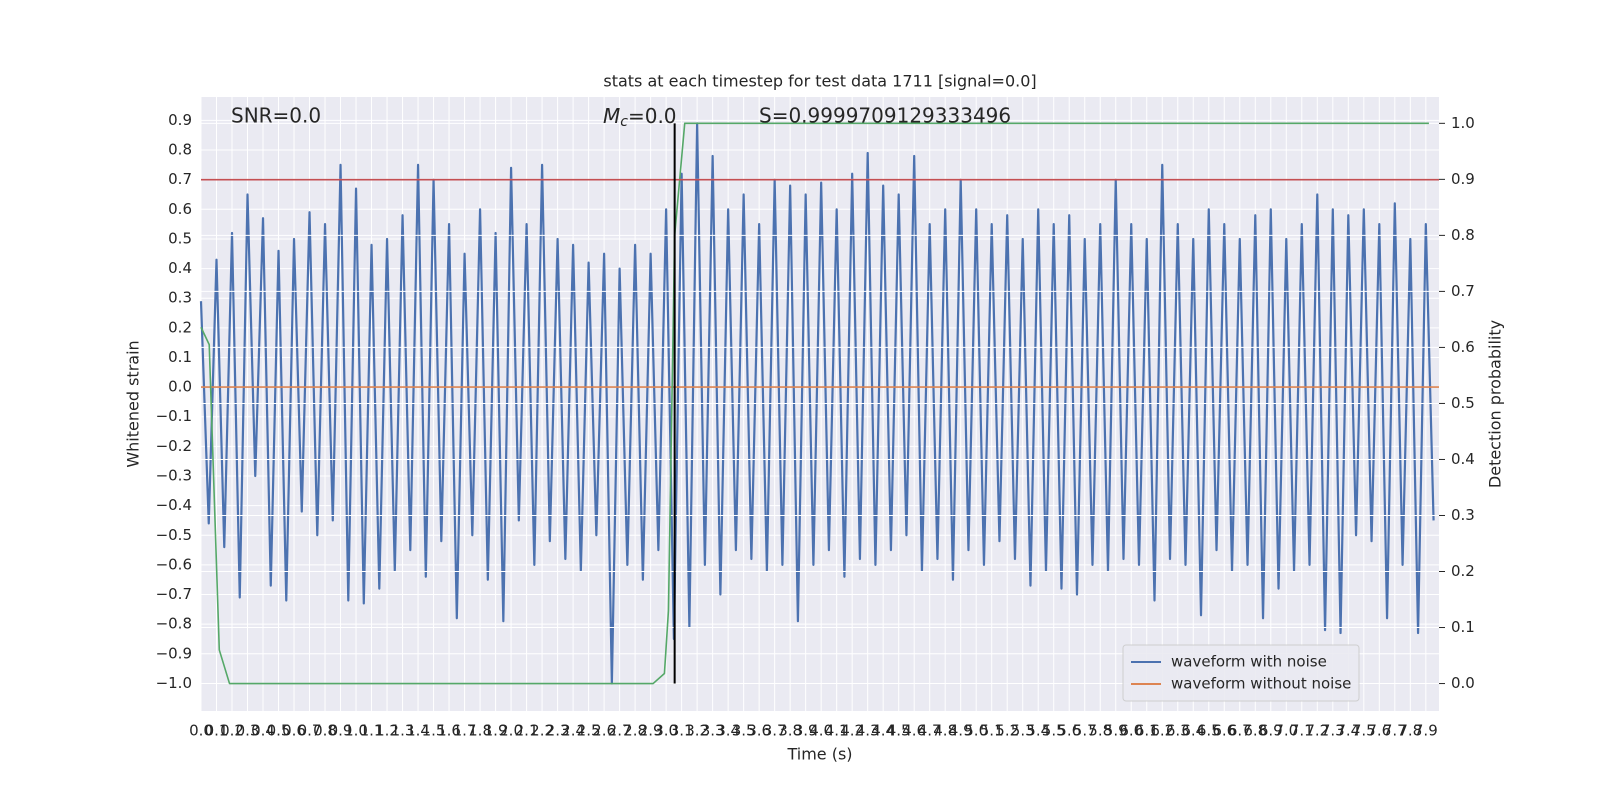  What do you see at coordinates (1395, 731) in the screenshot?
I see `x-tick-label: 7.7` at bounding box center [1395, 731].